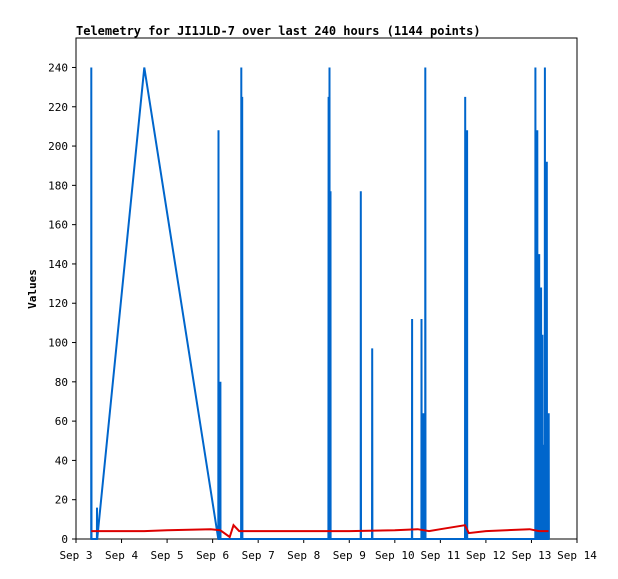 The width and height of the screenshot is (618, 579). What do you see at coordinates (58, 185) in the screenshot?
I see `y-tick-label: 180` at bounding box center [58, 185].